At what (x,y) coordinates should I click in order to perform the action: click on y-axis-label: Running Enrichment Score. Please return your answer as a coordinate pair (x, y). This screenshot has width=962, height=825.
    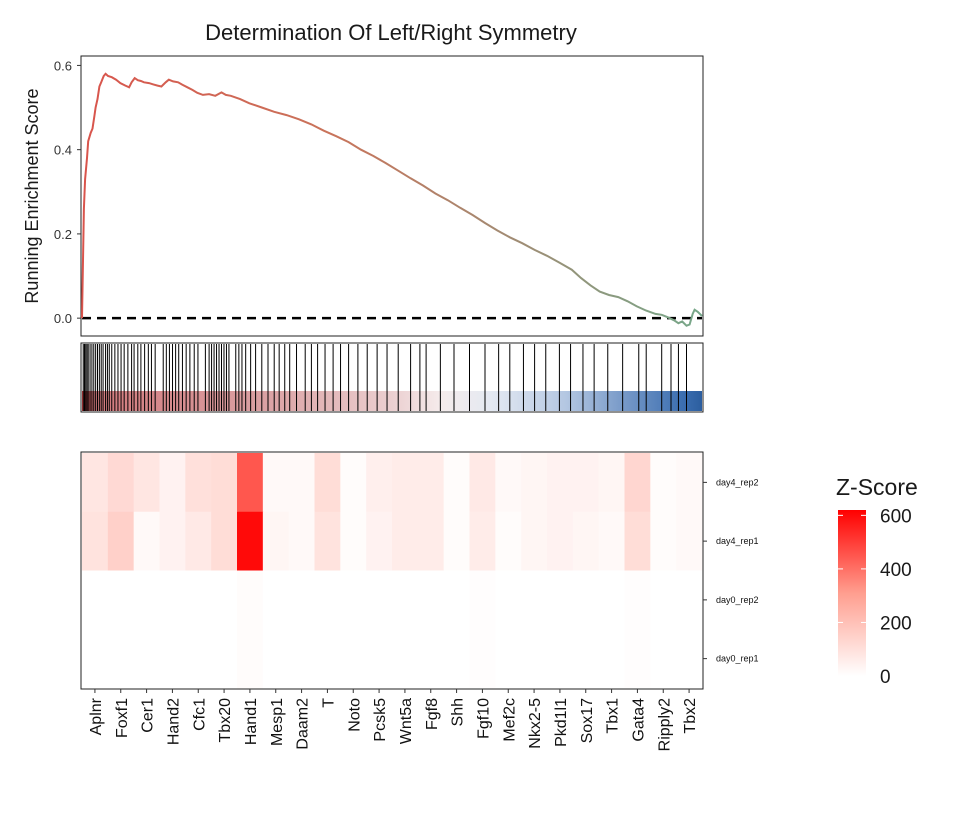
    Looking at the image, I should click on (32, 195).